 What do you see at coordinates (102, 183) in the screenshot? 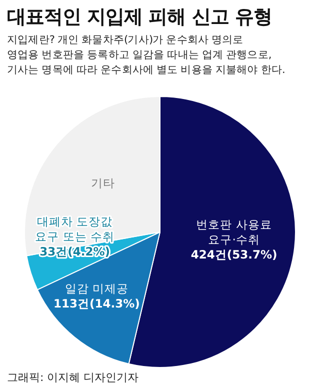
I see `slice-label: 기타` at bounding box center [102, 183].